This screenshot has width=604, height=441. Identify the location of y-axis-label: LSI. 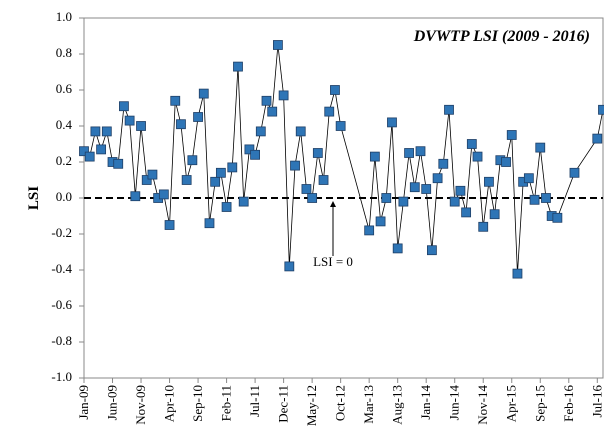
(34, 198).